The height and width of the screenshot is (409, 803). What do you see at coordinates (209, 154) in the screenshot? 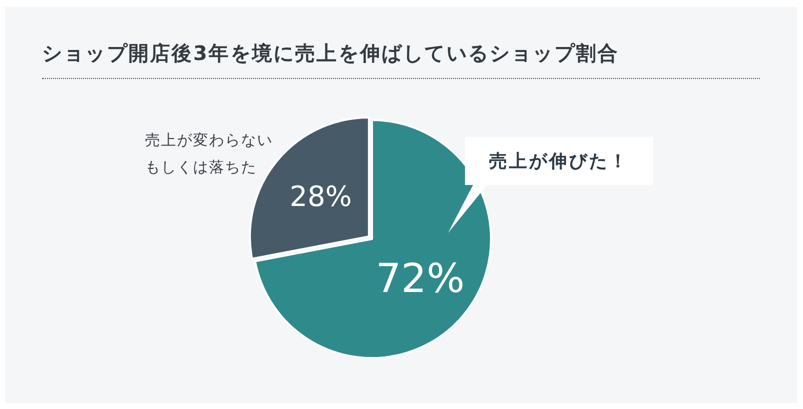
I see `slice-label: 売上が変わらないもしくは落ちた` at bounding box center [209, 154].